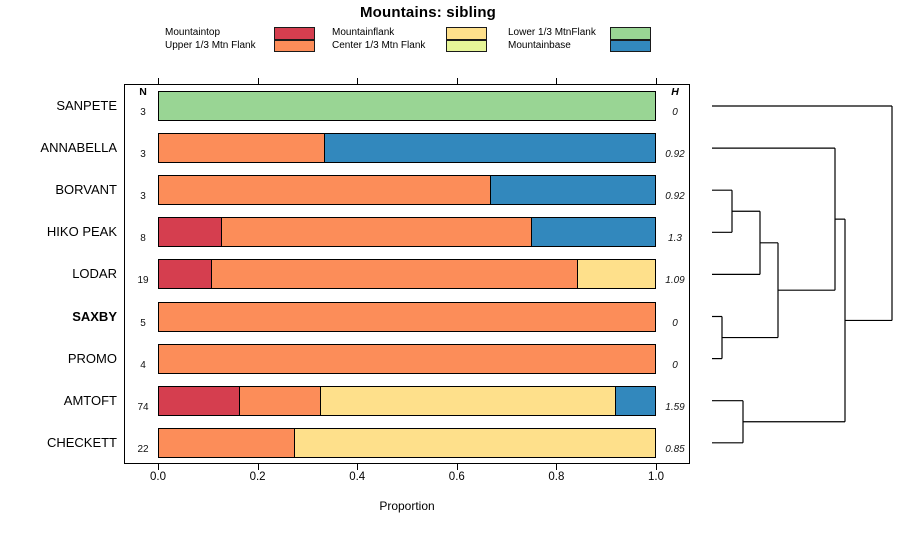 Image resolution: width=900 pixels, height=540 pixels. Describe the element at coordinates (158, 477) in the screenshot. I see `x-tick-label: 0.0` at that location.